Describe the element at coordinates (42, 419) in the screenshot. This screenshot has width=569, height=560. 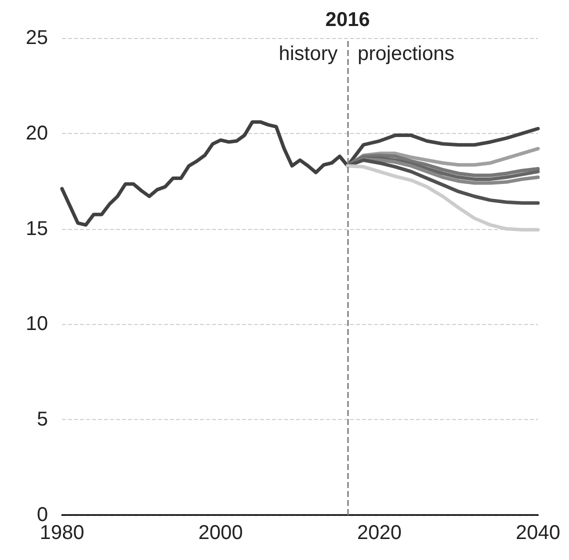
I see `y-tick-label: 5` at that location.